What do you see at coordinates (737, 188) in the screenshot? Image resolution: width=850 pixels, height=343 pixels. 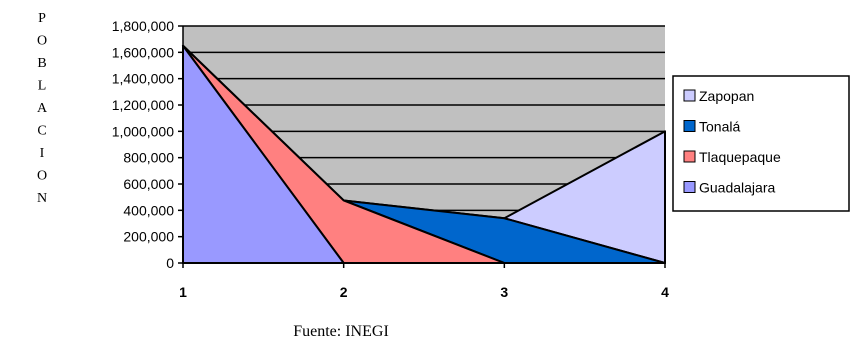 I see `legend-label: Guadalajara` at bounding box center [737, 188].